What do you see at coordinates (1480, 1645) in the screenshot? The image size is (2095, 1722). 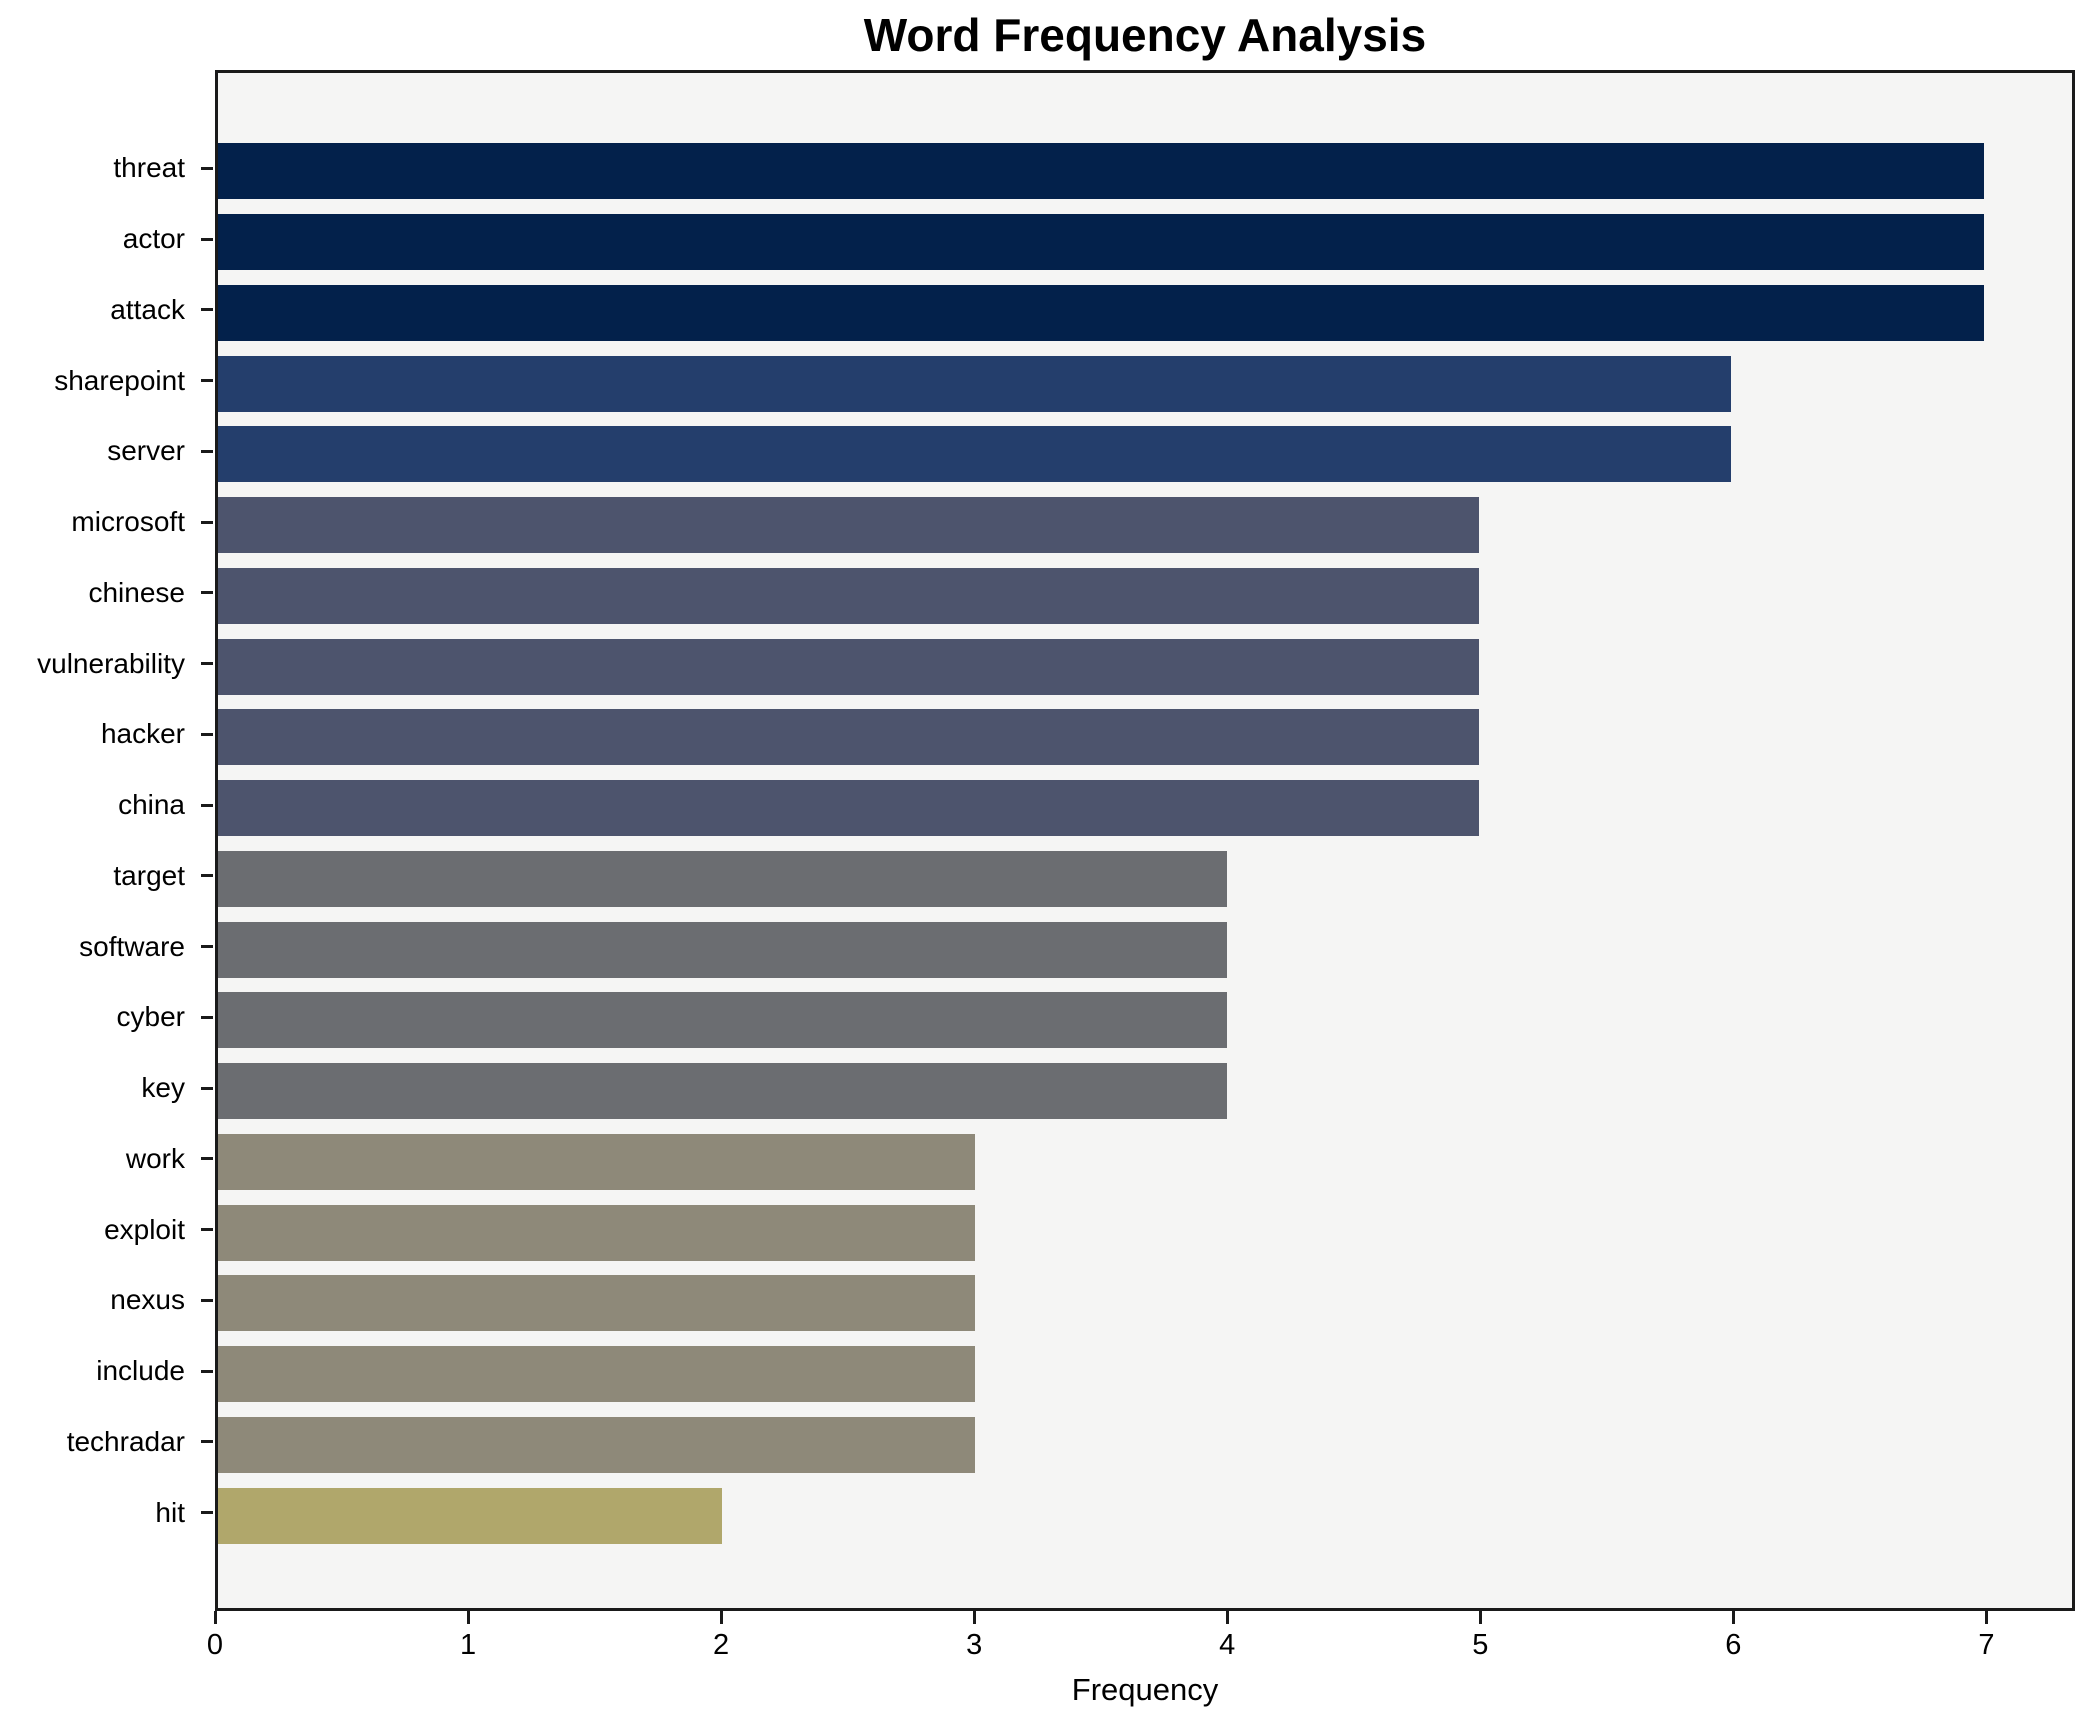 I see `x-tick-label: 5` at bounding box center [1480, 1645].